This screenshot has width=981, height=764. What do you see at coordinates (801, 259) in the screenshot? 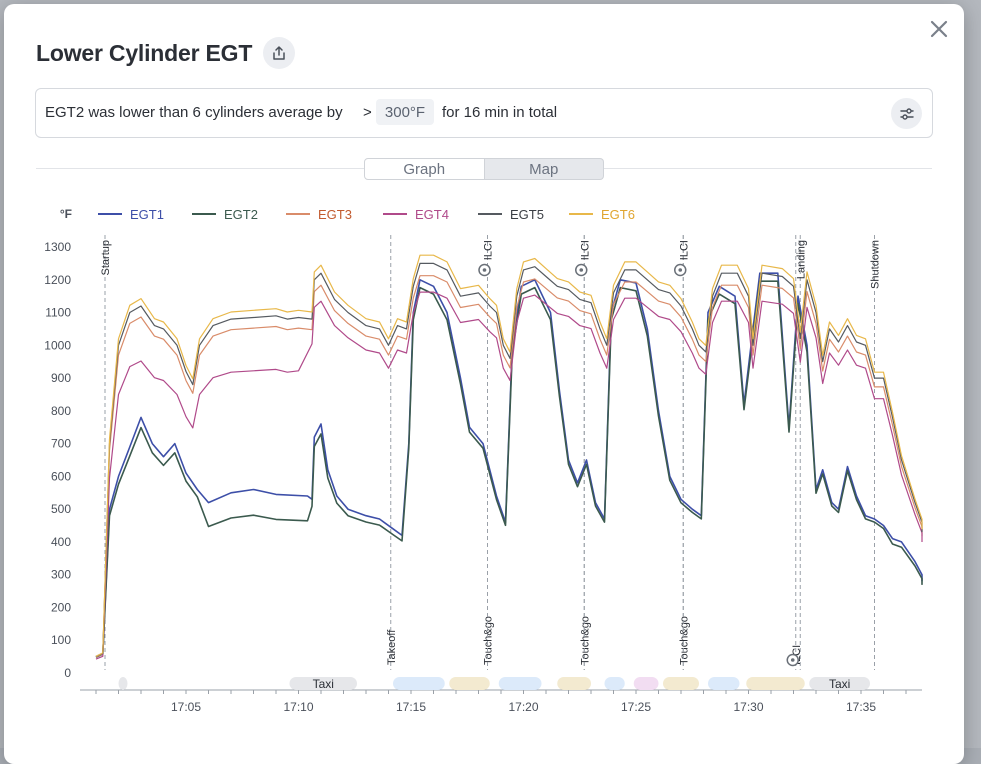
I see `event-label: Landing` at bounding box center [801, 259].